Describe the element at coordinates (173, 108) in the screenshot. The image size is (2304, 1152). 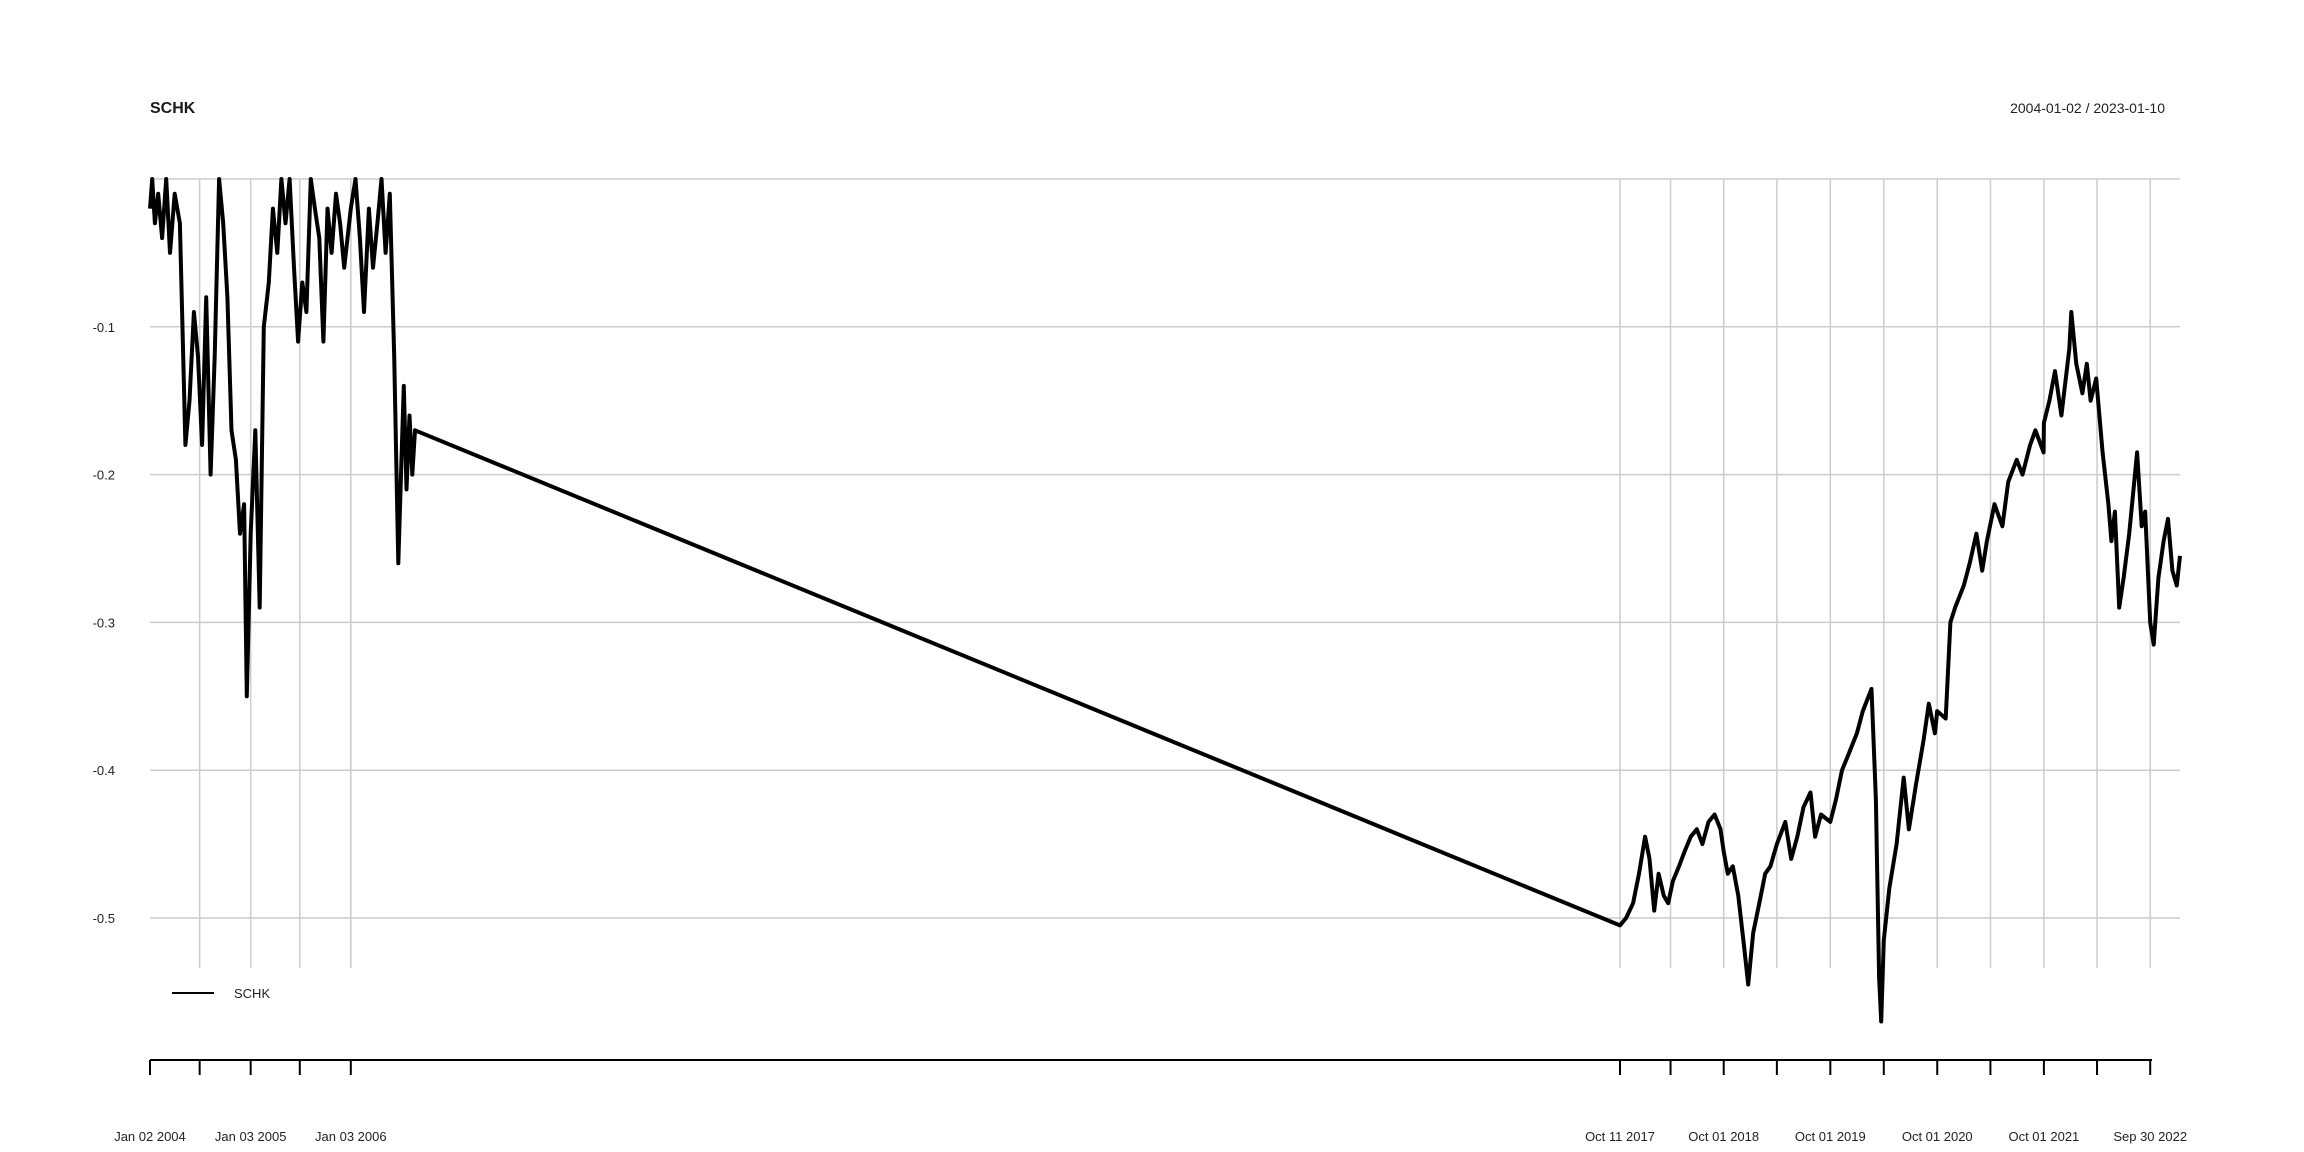
I see `chart-title: SCHK` at that location.